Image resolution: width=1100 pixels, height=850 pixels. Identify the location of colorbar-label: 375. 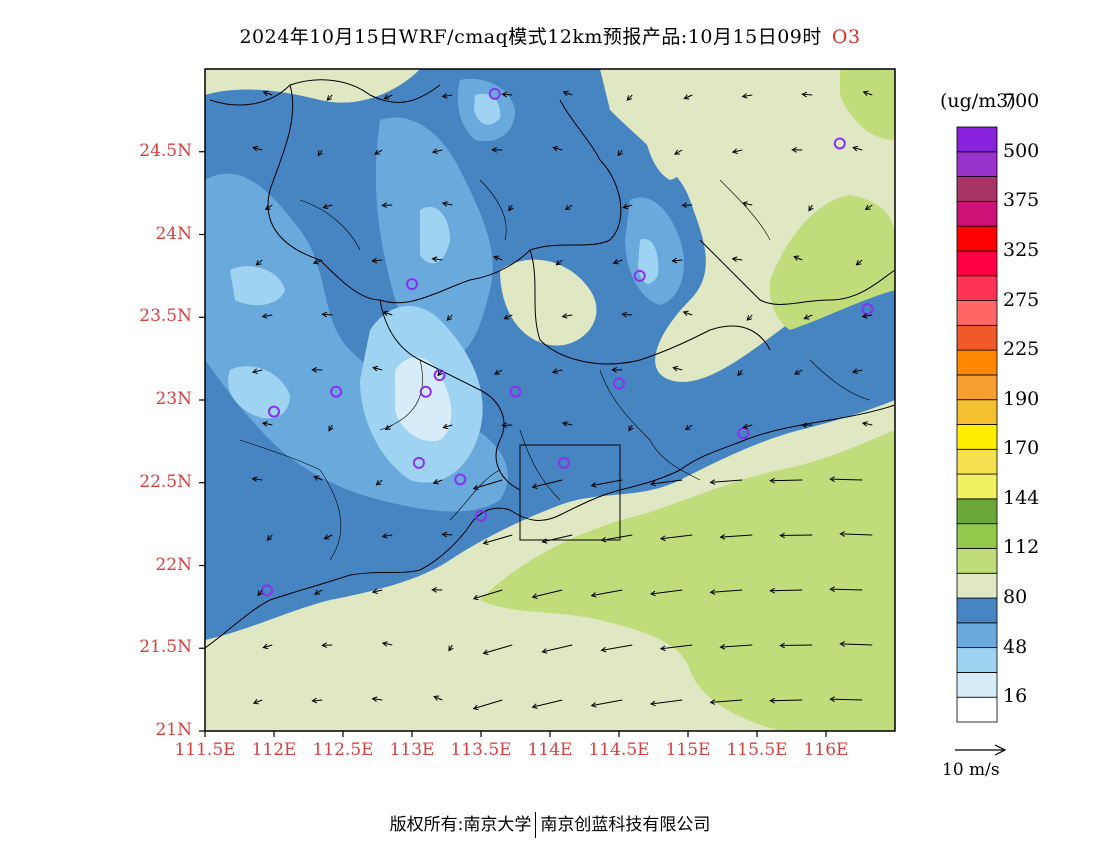
(1021, 200).